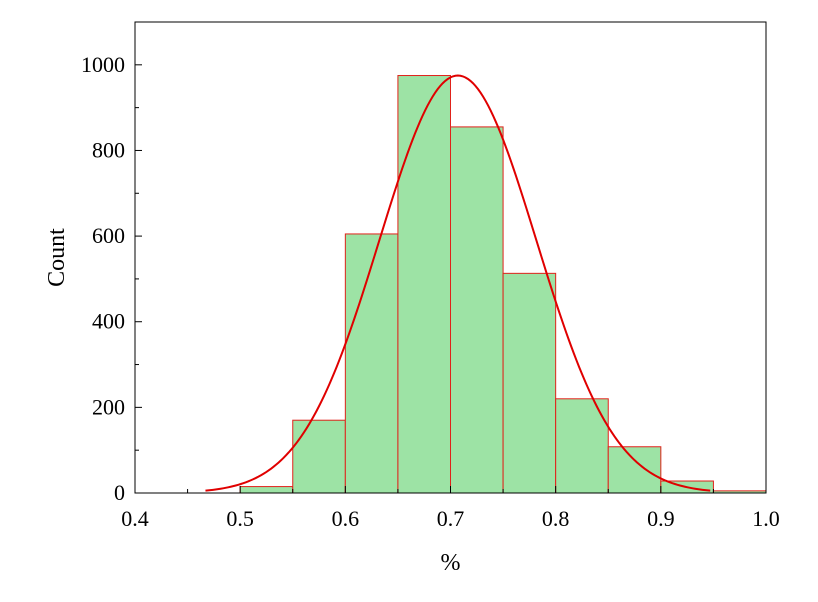 This screenshot has height=602, width=818. I want to click on x-tick-label: 0.9, so click(661, 518).